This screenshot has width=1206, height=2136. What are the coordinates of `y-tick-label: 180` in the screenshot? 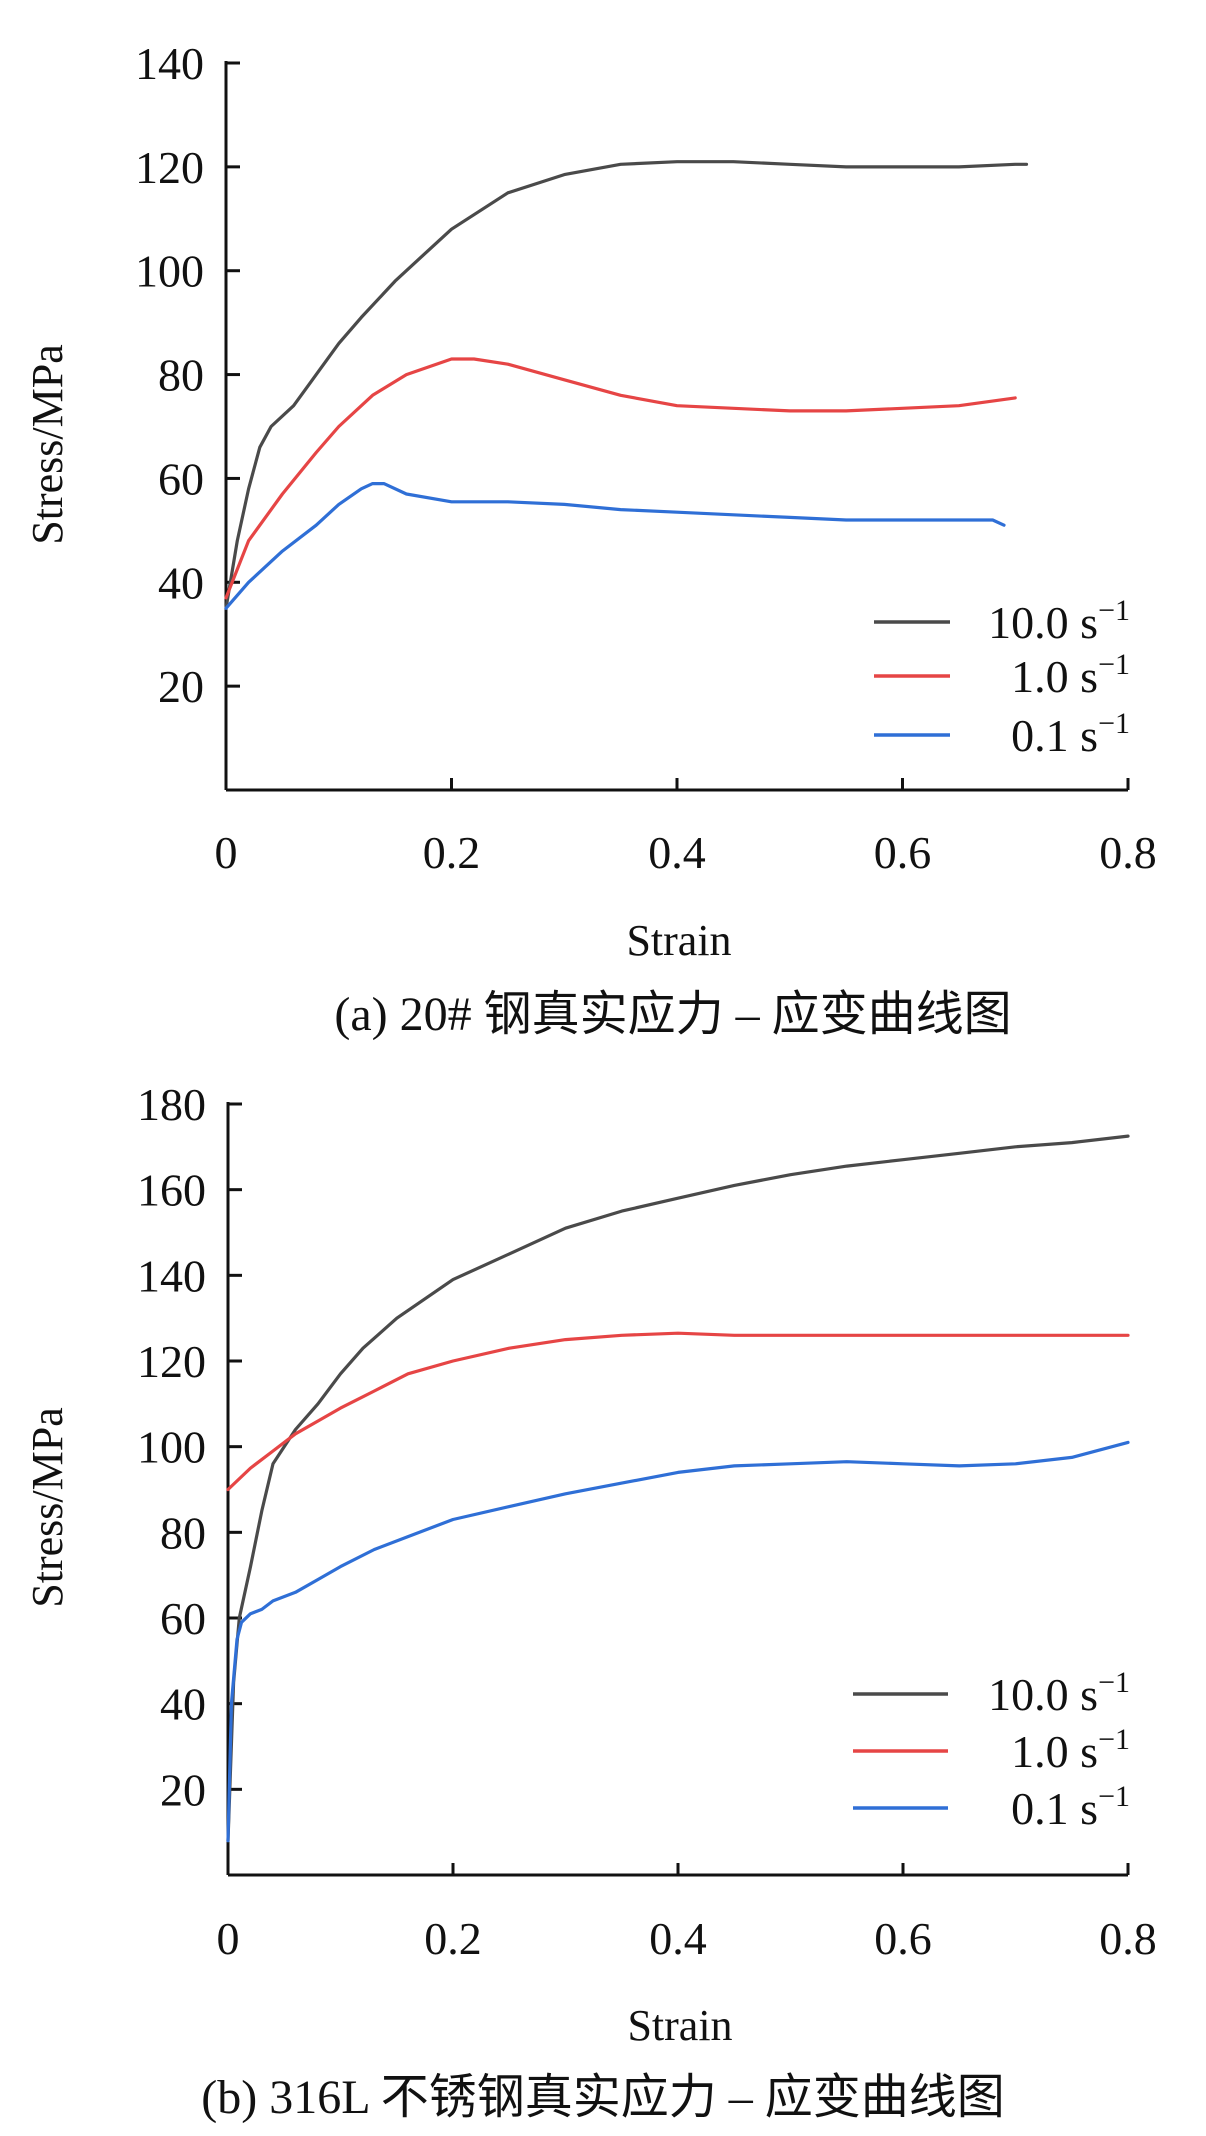 It's located at (171, 1104).